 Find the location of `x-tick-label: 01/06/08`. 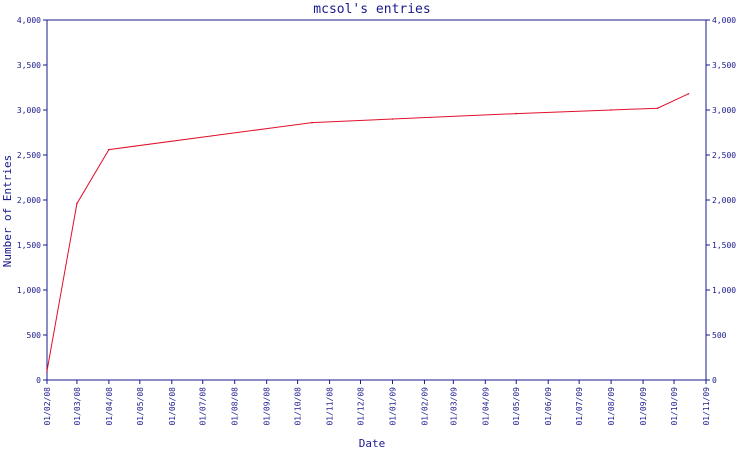

x-tick-label: 01/06/08 is located at coordinates (172, 406).